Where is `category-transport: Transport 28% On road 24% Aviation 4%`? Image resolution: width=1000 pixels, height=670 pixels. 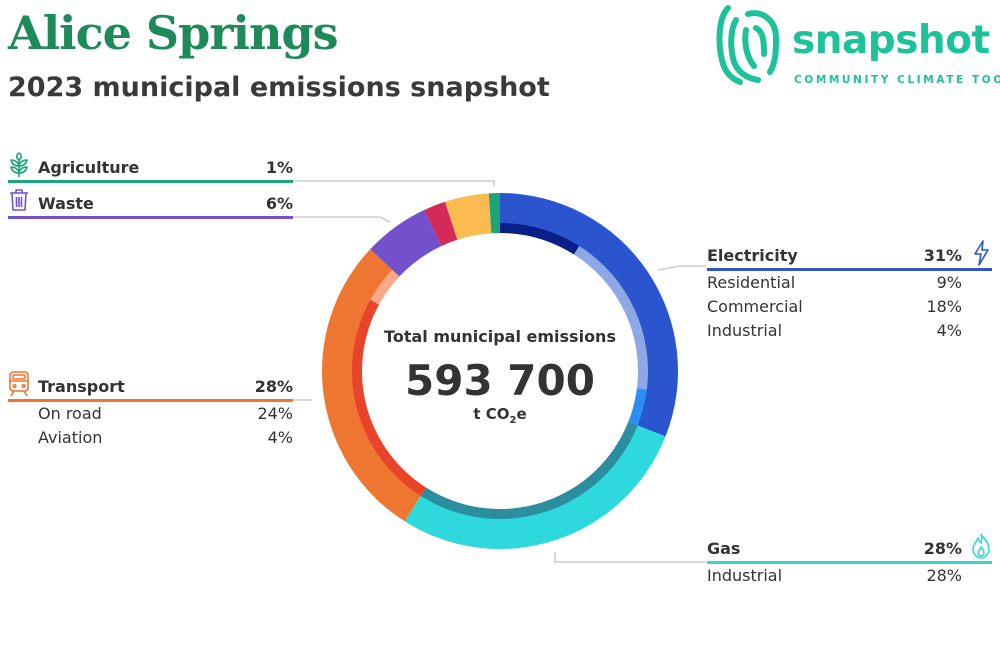
category-transport: Transport 28% On road 24% Aviation 4% is located at coordinates (150, 410).